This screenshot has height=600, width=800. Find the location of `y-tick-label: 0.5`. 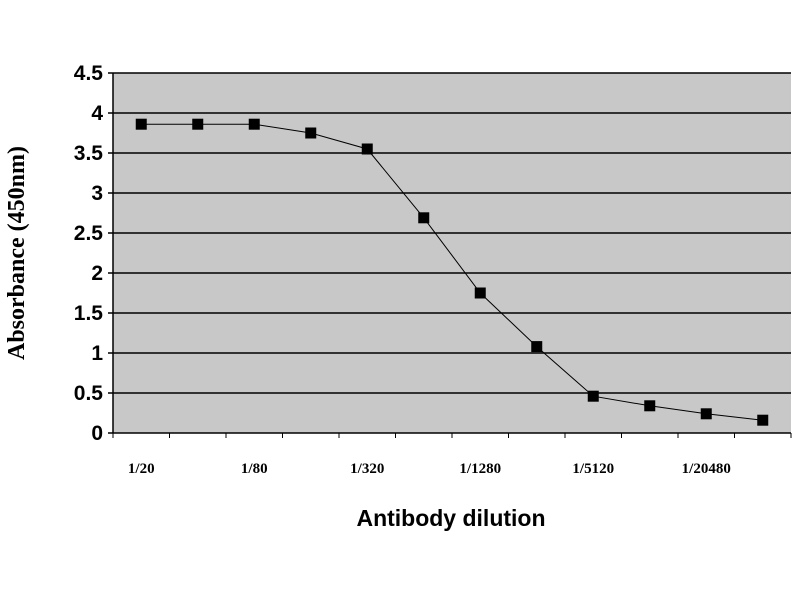

y-tick-label: 0.5 is located at coordinates (89, 393).